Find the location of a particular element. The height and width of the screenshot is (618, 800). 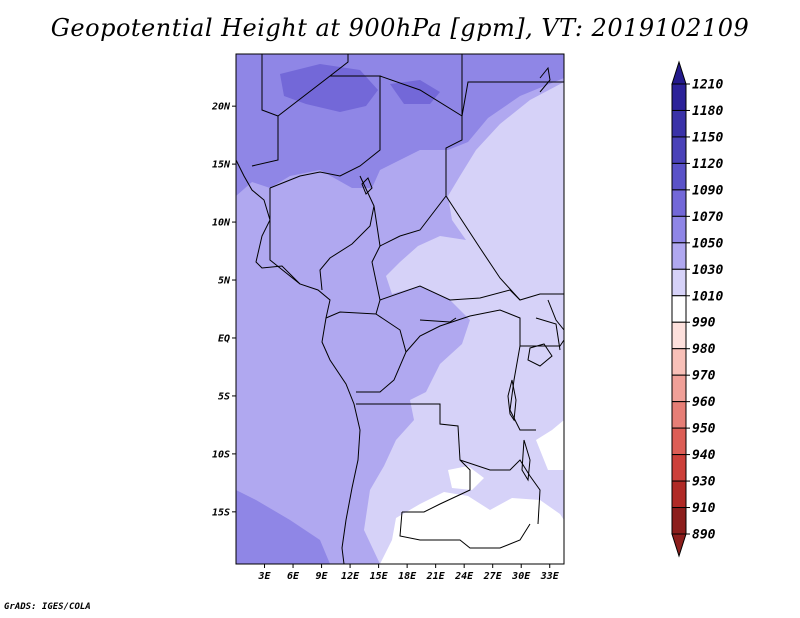

lon-tick-label: 9E is located at coordinates (322, 576).